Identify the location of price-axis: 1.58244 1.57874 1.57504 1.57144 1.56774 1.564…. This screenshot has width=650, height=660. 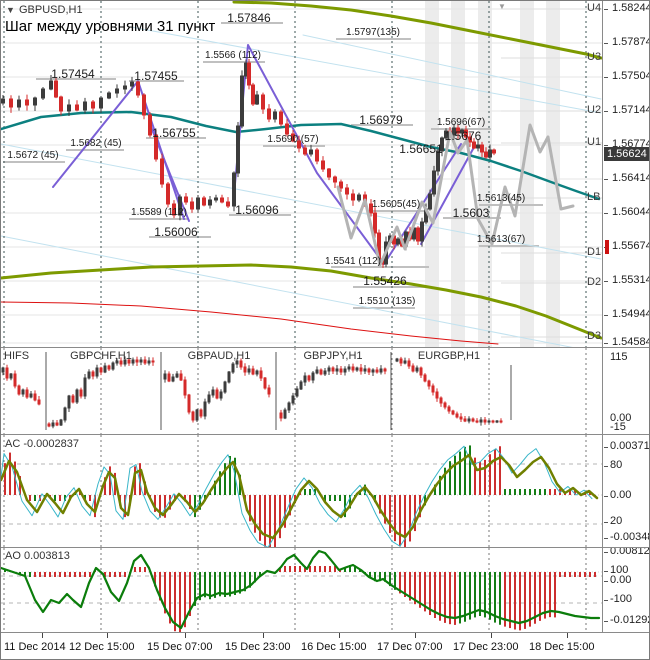
(626, 174).